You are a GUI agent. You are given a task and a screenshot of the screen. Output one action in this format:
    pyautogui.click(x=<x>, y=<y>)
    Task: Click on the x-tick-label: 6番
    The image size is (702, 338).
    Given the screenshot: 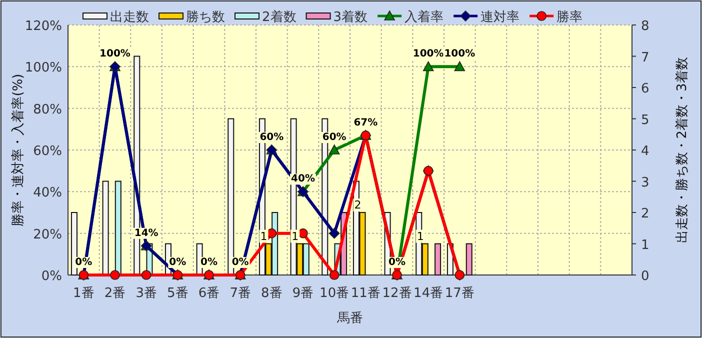 What is the action you would take?
    pyautogui.click(x=209, y=293)
    